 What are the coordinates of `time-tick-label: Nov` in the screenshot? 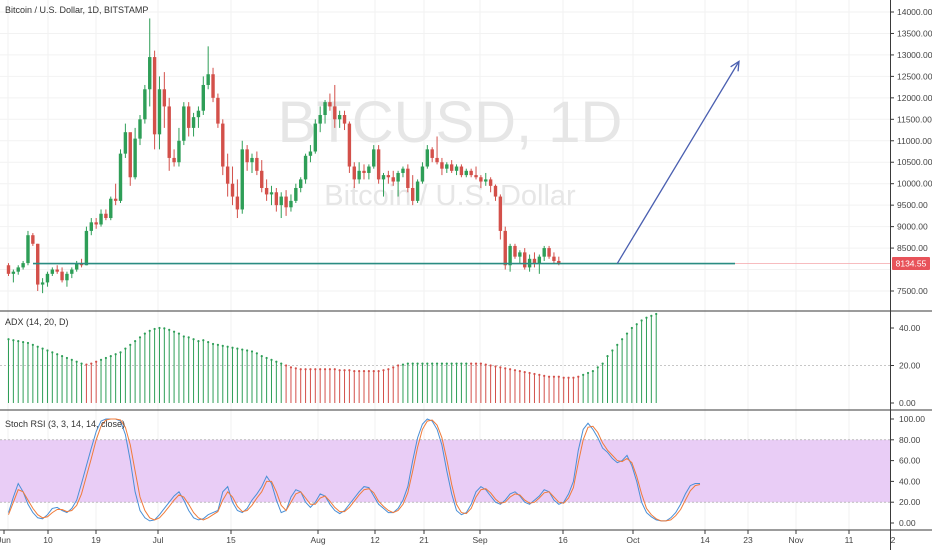 It's located at (796, 540).